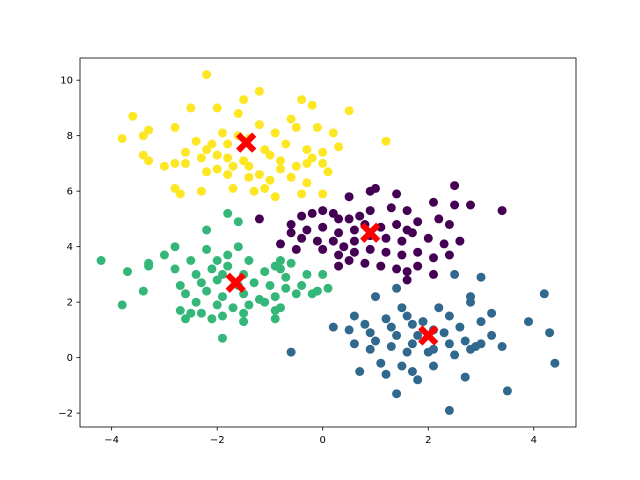  Describe the element at coordinates (70, 303) in the screenshot. I see `y-tick-label: 2` at that location.